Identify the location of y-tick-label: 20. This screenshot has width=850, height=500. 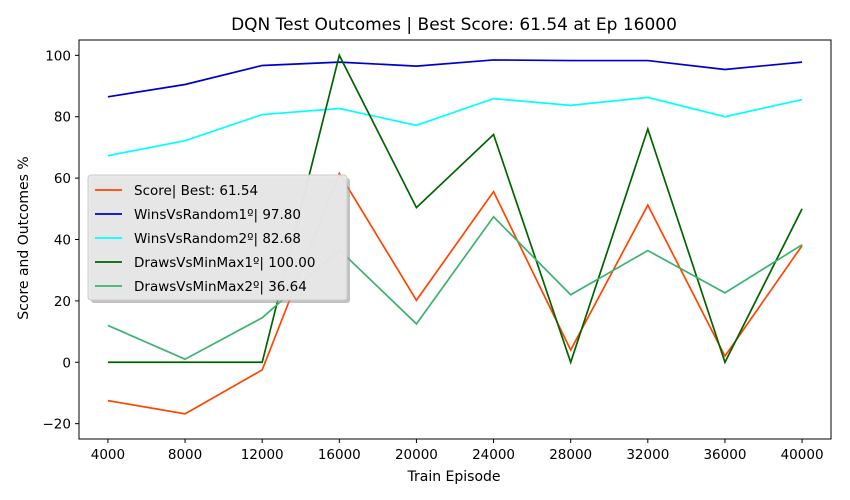
(62, 302).